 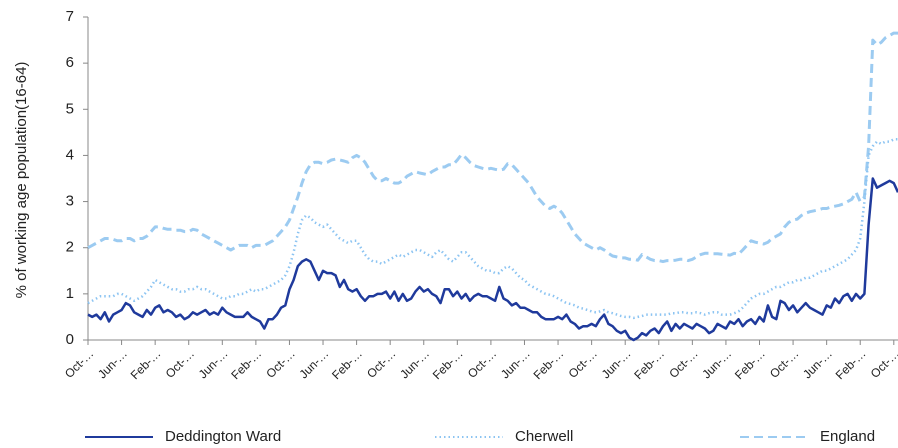 What do you see at coordinates (21, 180) in the screenshot?
I see `y-axis-label: % of working age population(16-64)` at bounding box center [21, 180].